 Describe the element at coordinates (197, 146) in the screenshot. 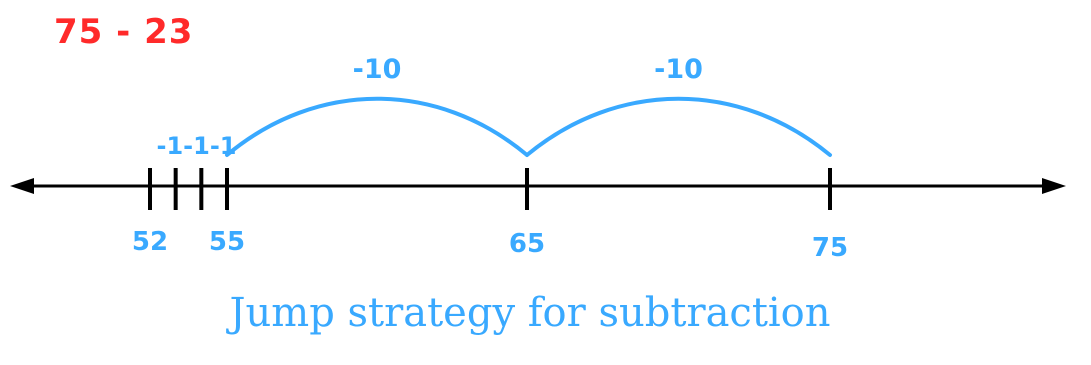

I see `small-jumps-label: -1-1-1` at that location.